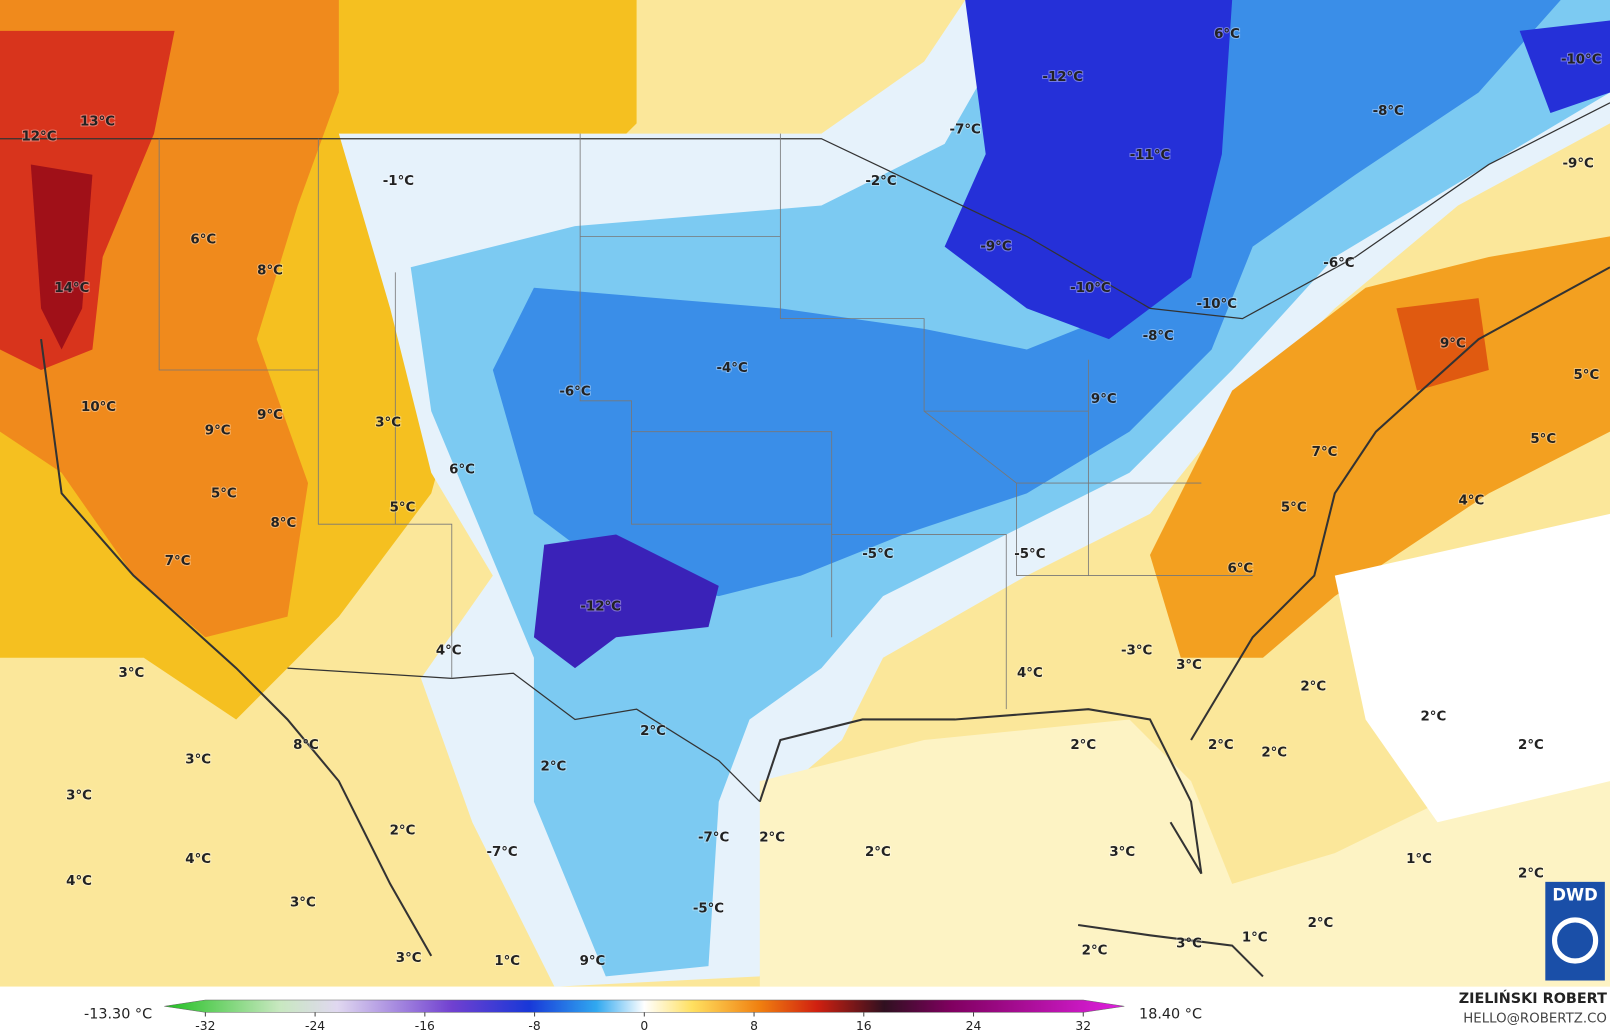 This screenshot has height=1035, width=1610. Describe the element at coordinates (1150, 155) in the screenshot. I see `temperature-label: -11°C` at that location.